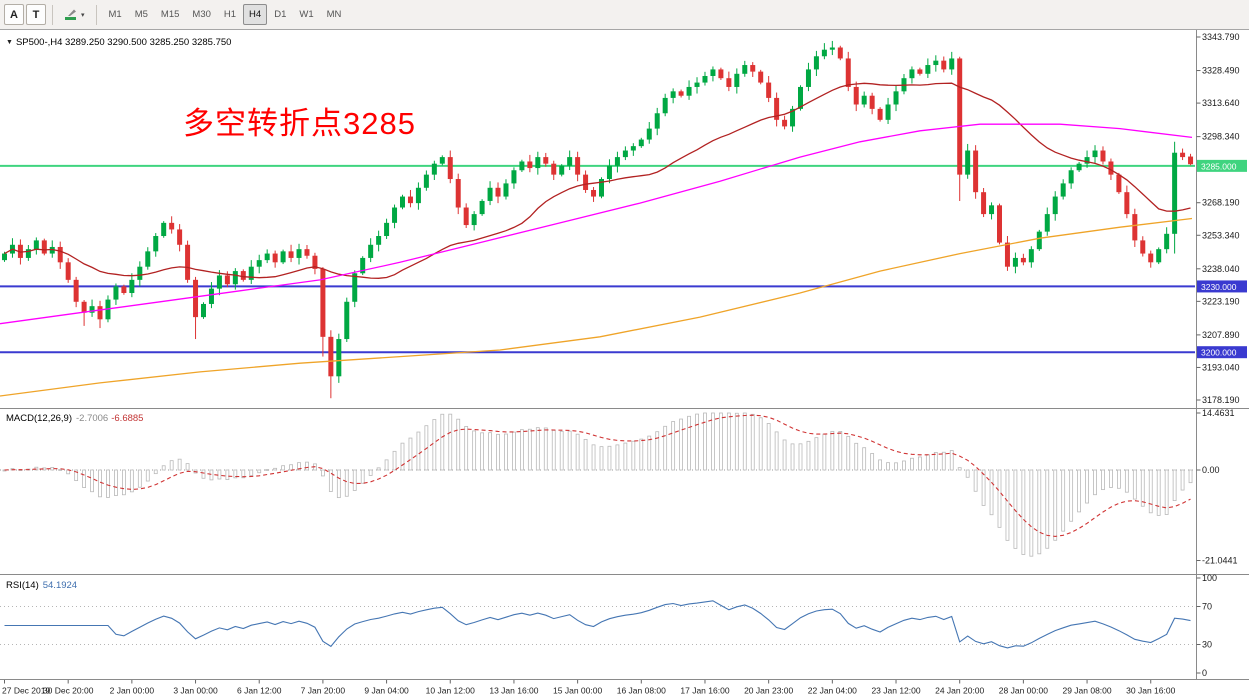 This screenshot has height=700, width=1249. What do you see at coordinates (1221, 137) in the screenshot?
I see `price-axis-label: 3298.340` at bounding box center [1221, 137].